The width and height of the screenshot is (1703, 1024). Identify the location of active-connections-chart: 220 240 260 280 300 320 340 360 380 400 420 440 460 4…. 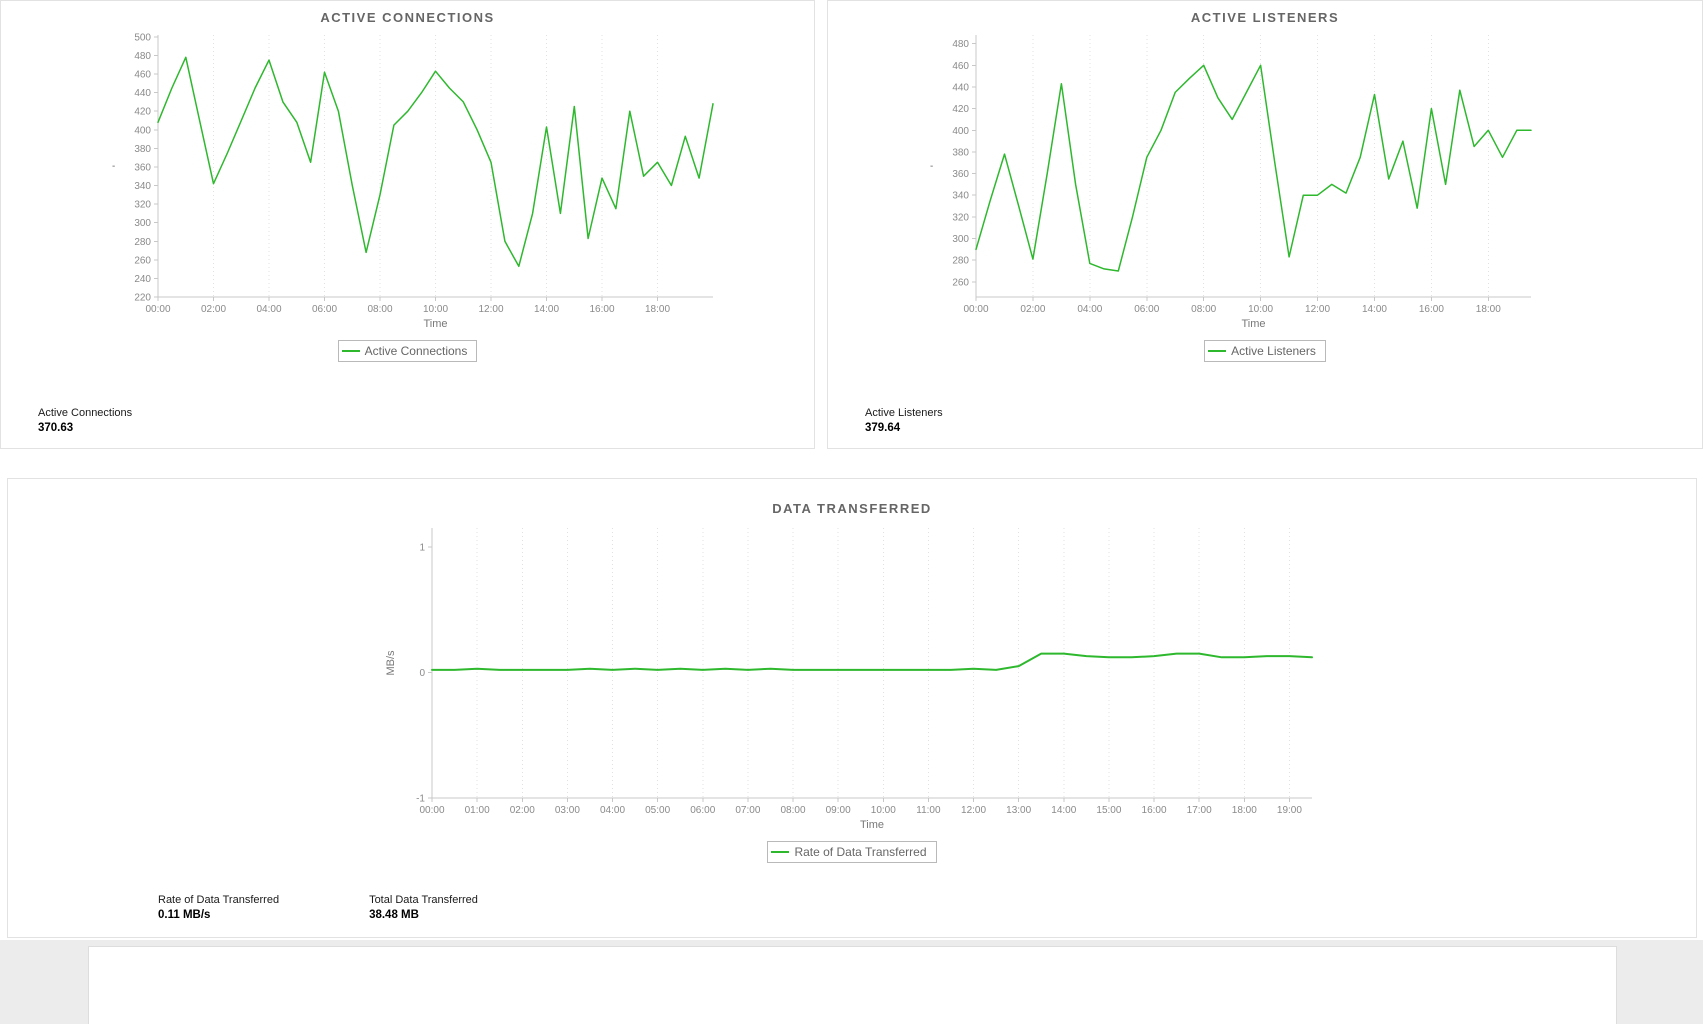
(412, 181).